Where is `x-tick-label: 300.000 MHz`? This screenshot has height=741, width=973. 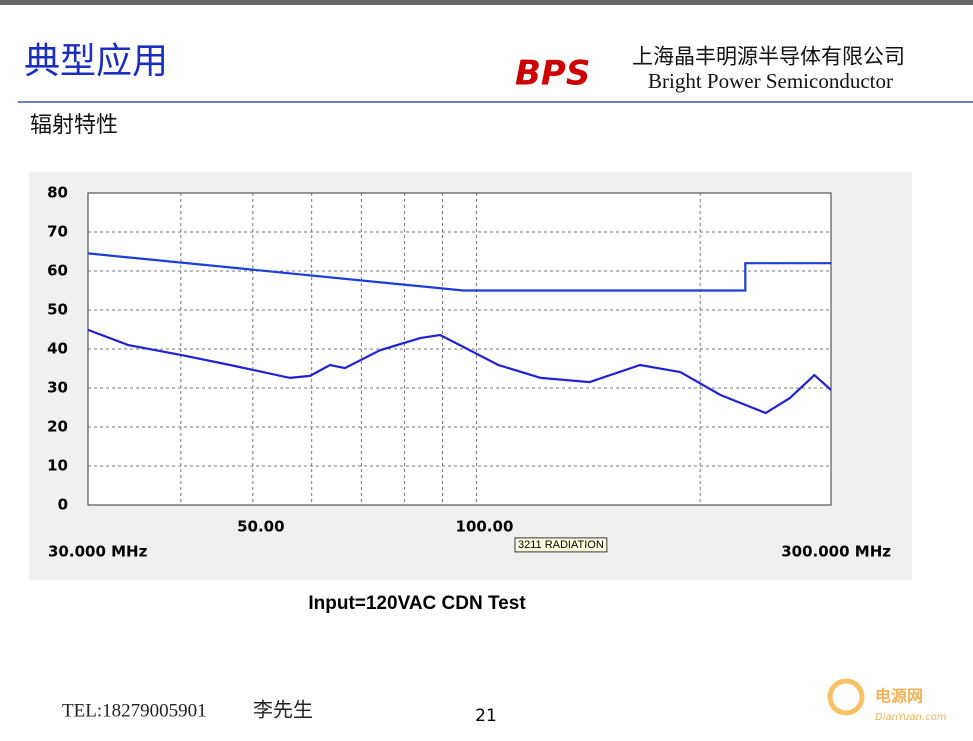 x-tick-label: 300.000 MHz is located at coordinates (836, 552).